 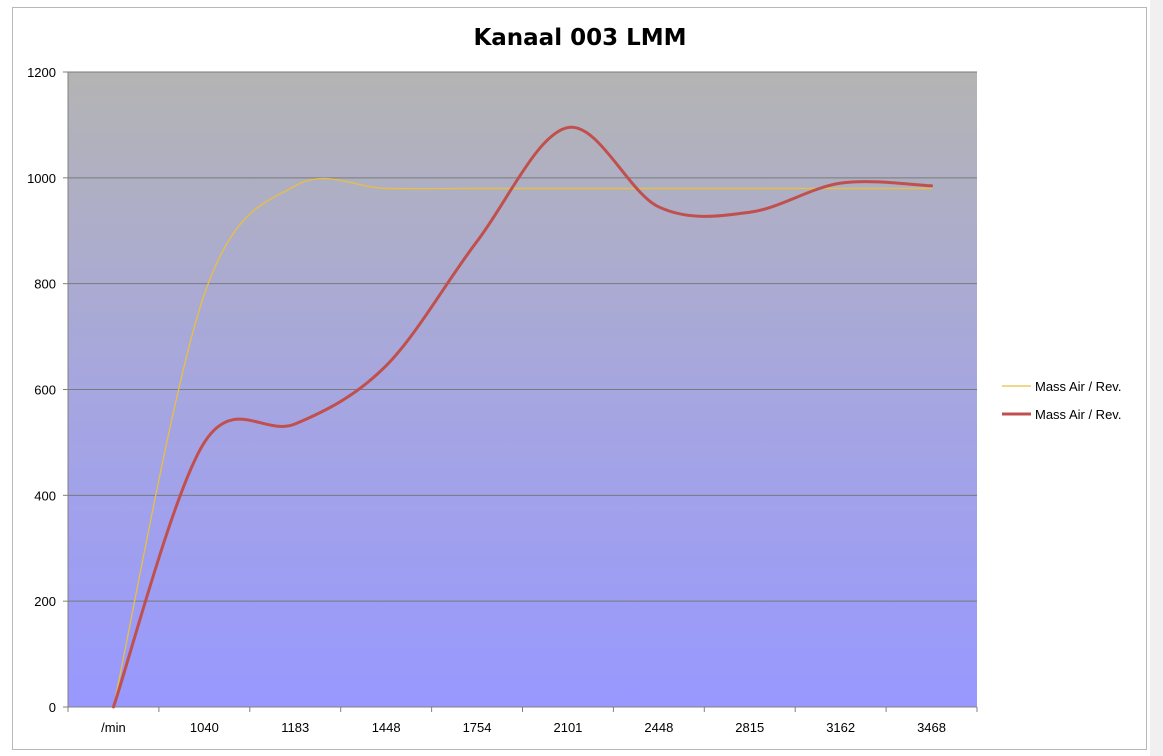 What do you see at coordinates (41, 178) in the screenshot?
I see `y-tick-label: 1000` at bounding box center [41, 178].